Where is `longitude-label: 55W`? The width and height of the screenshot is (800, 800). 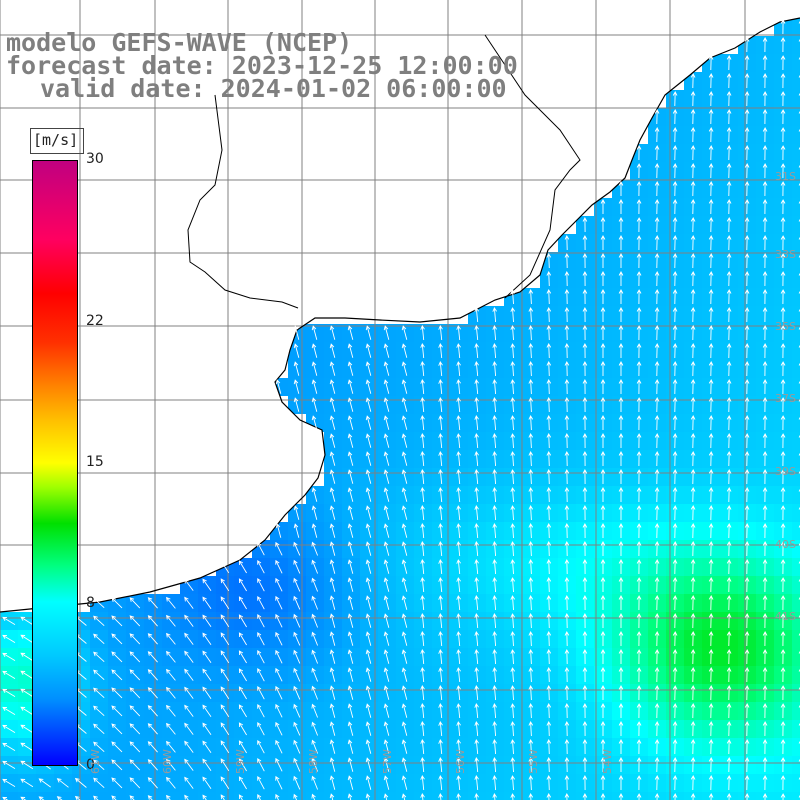
longitude-label: 55W is located at coordinates (533, 761).